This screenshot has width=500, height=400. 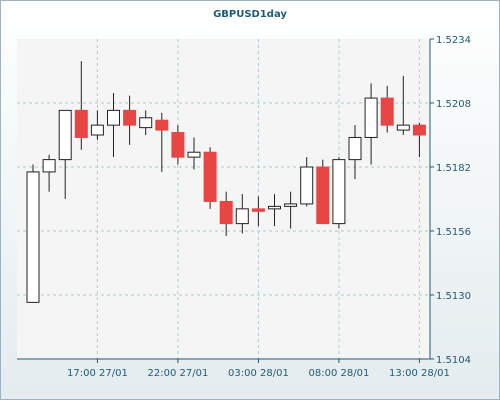 I want to click on y-tick-label: 1.5234, so click(x=453, y=40).